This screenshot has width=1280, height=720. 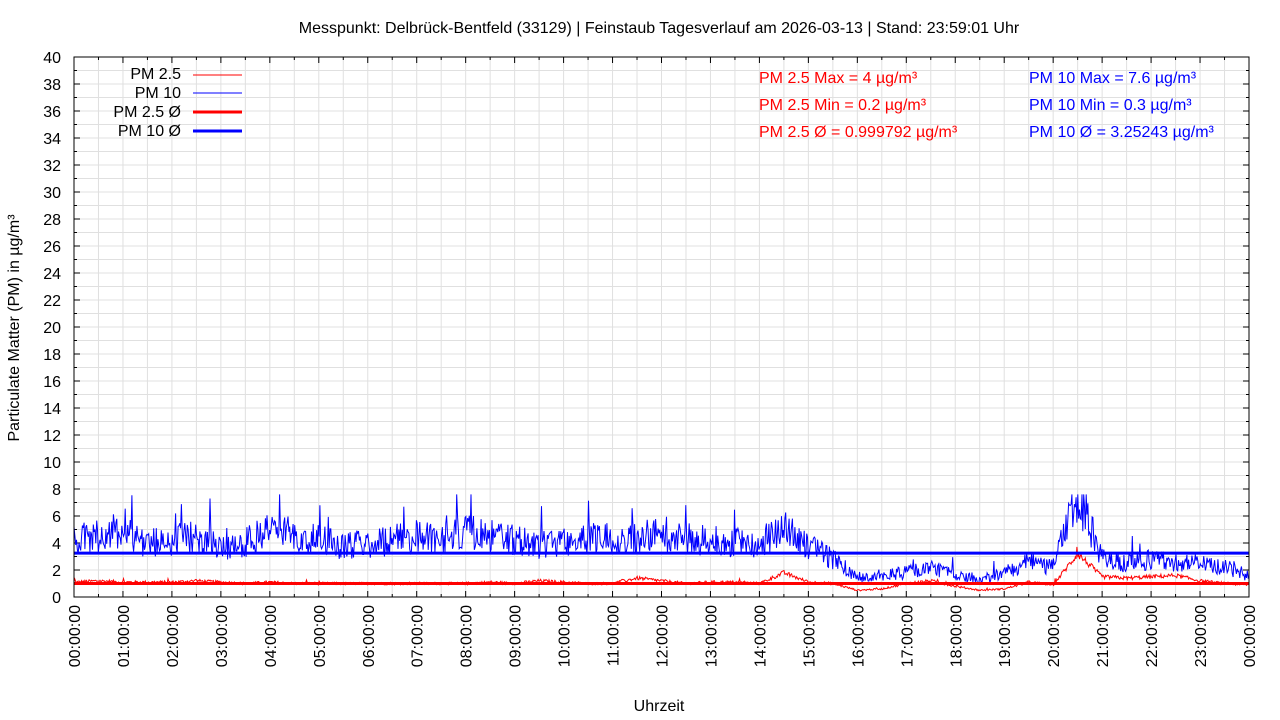 What do you see at coordinates (614, 635) in the screenshot?
I see `x-tick-label: 11:00:00` at bounding box center [614, 635].